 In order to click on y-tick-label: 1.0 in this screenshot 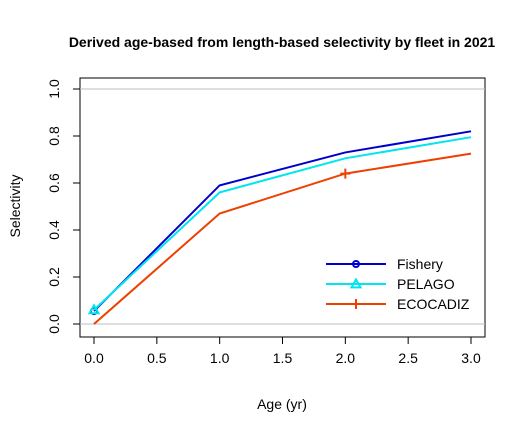, I will do `click(54, 89)`.